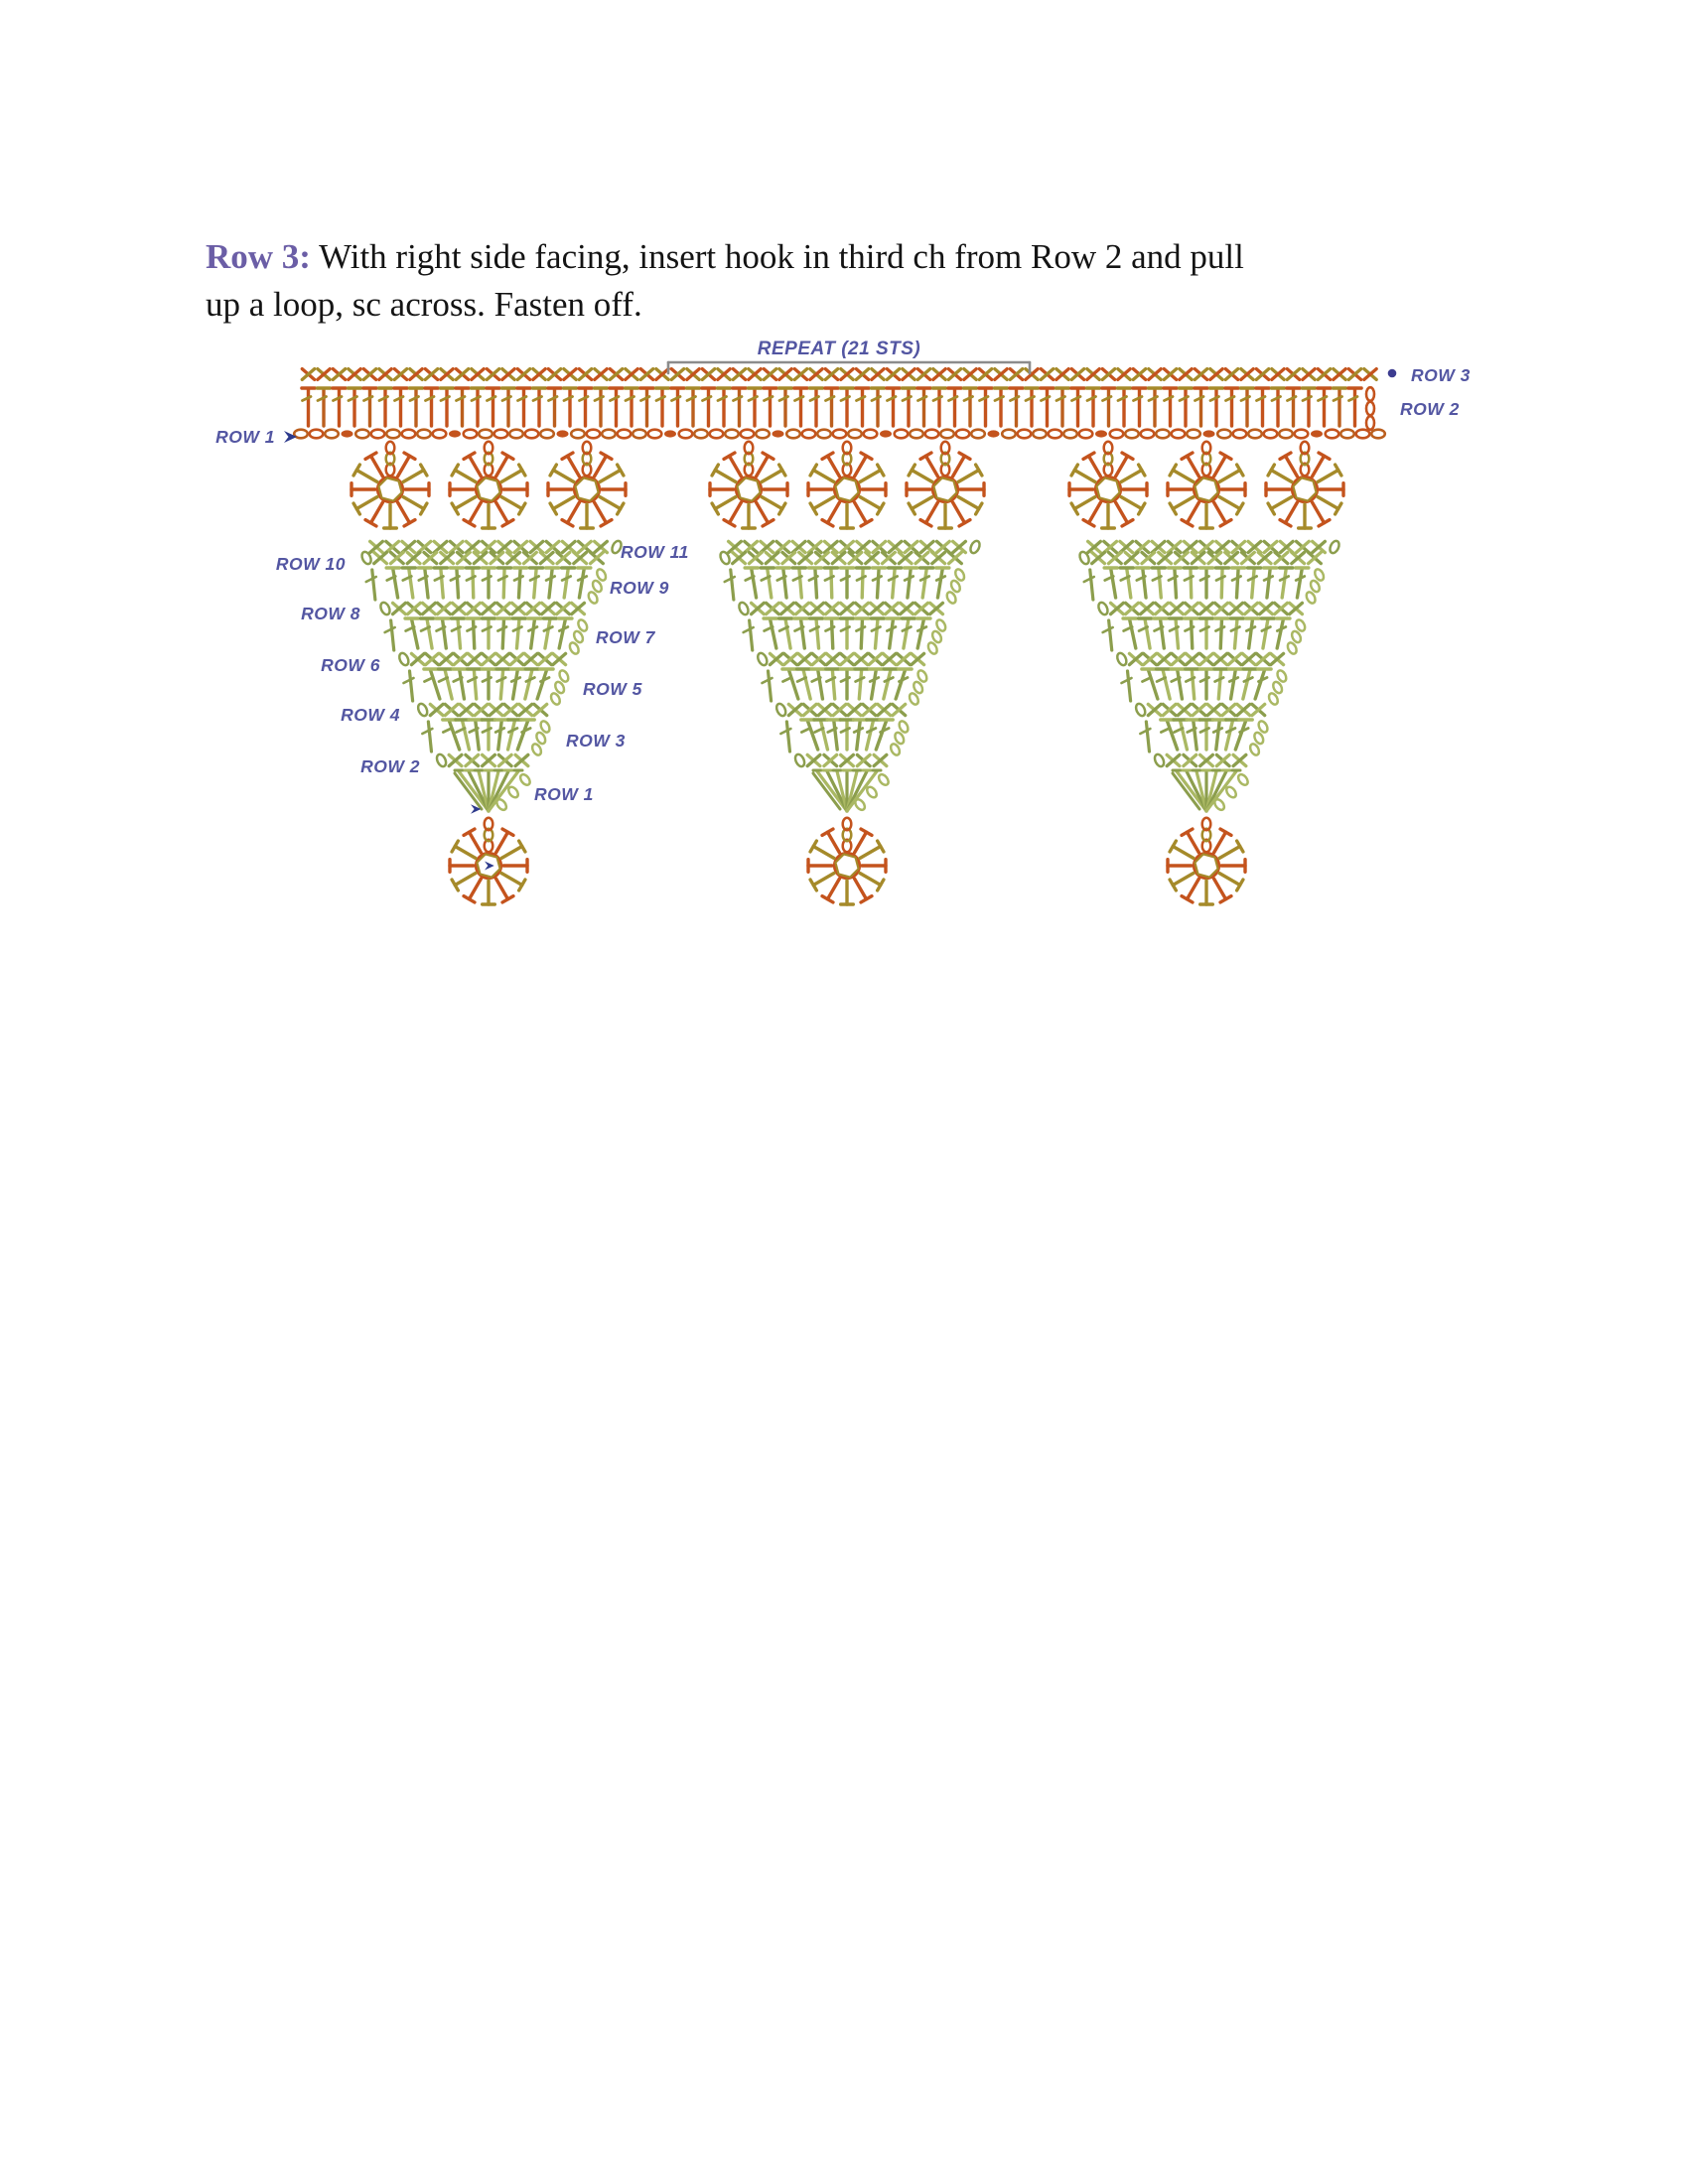  Describe the element at coordinates (1441, 375) in the screenshot. I see `row-3-label: ROW 3` at that location.